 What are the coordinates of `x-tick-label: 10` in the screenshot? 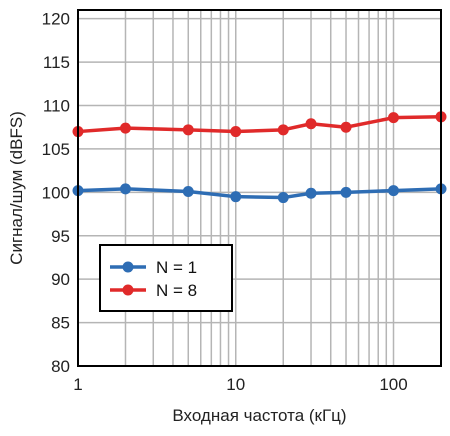 It's located at (235, 384).